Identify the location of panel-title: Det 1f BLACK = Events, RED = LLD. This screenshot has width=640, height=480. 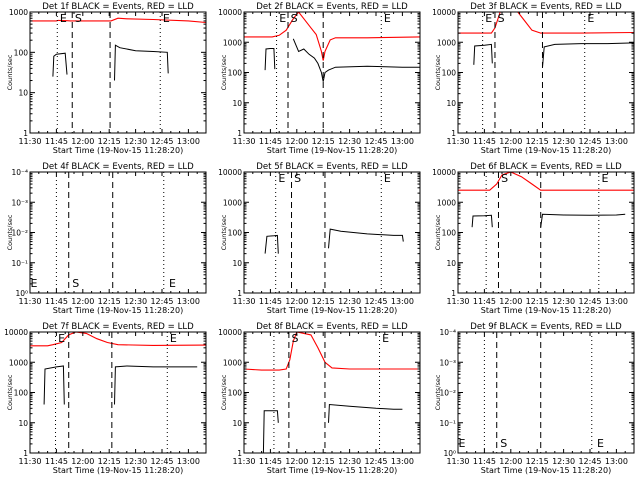
(118, 7).